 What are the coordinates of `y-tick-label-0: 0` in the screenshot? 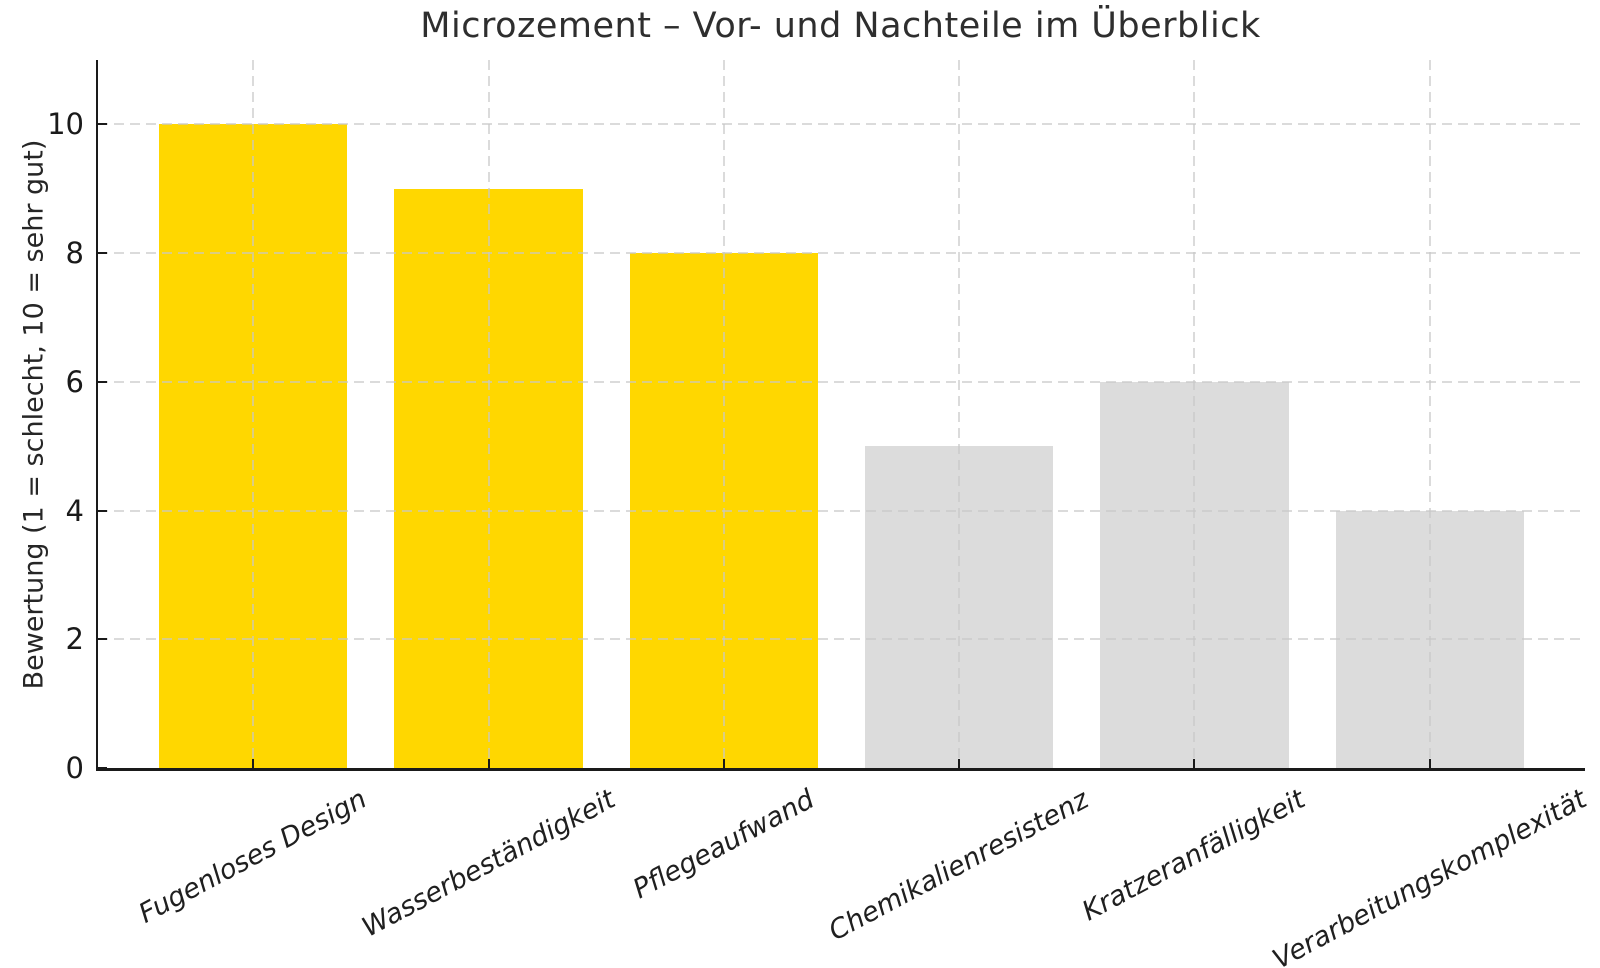 It's located at (74, 768).